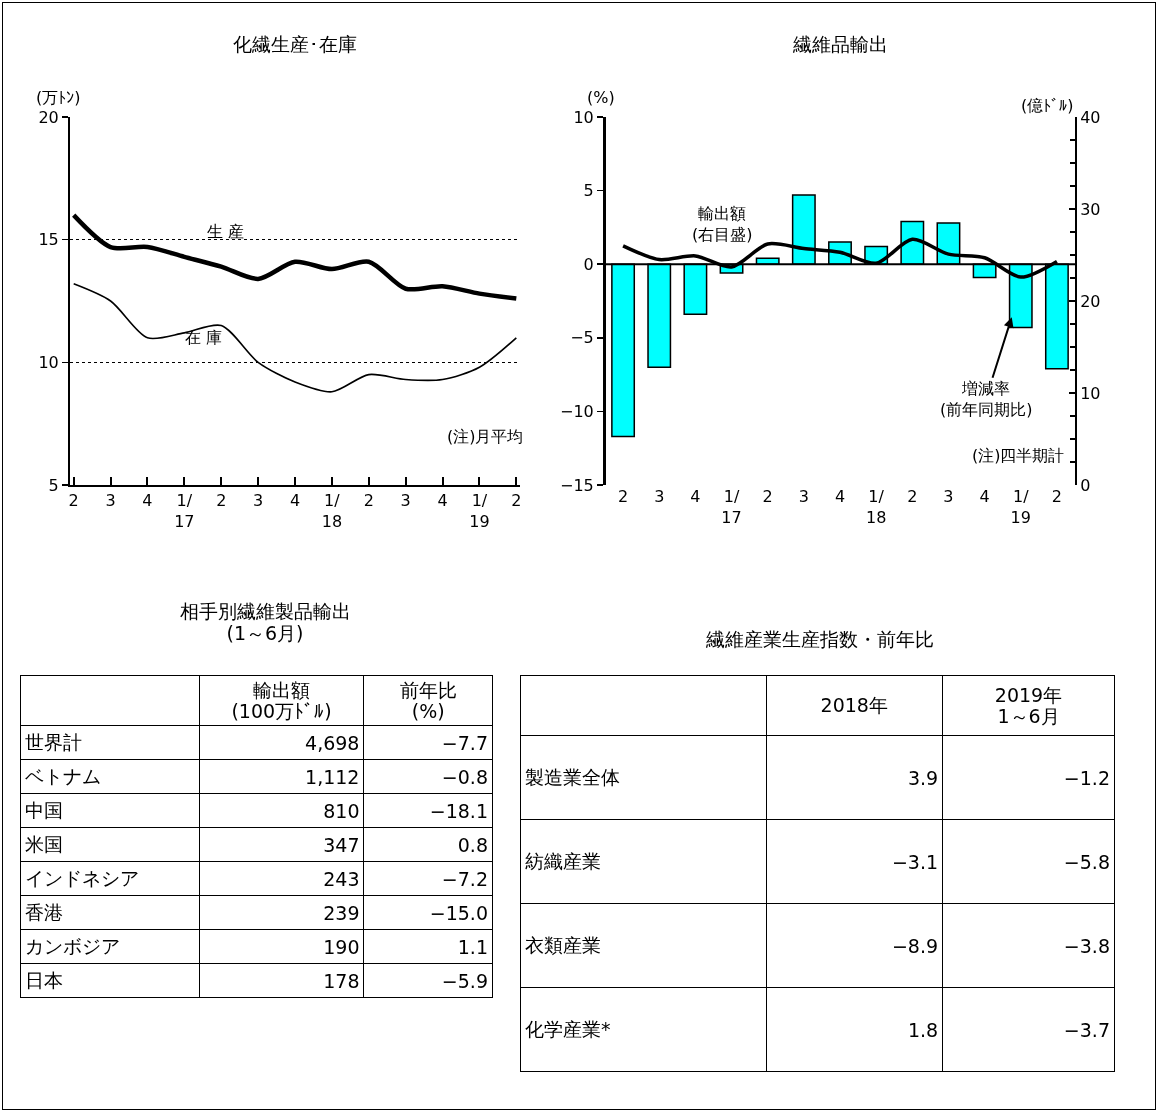 The width and height of the screenshot is (1160, 1115). I want to click on series-label: 輸出額 (右目盛), so click(722, 224).